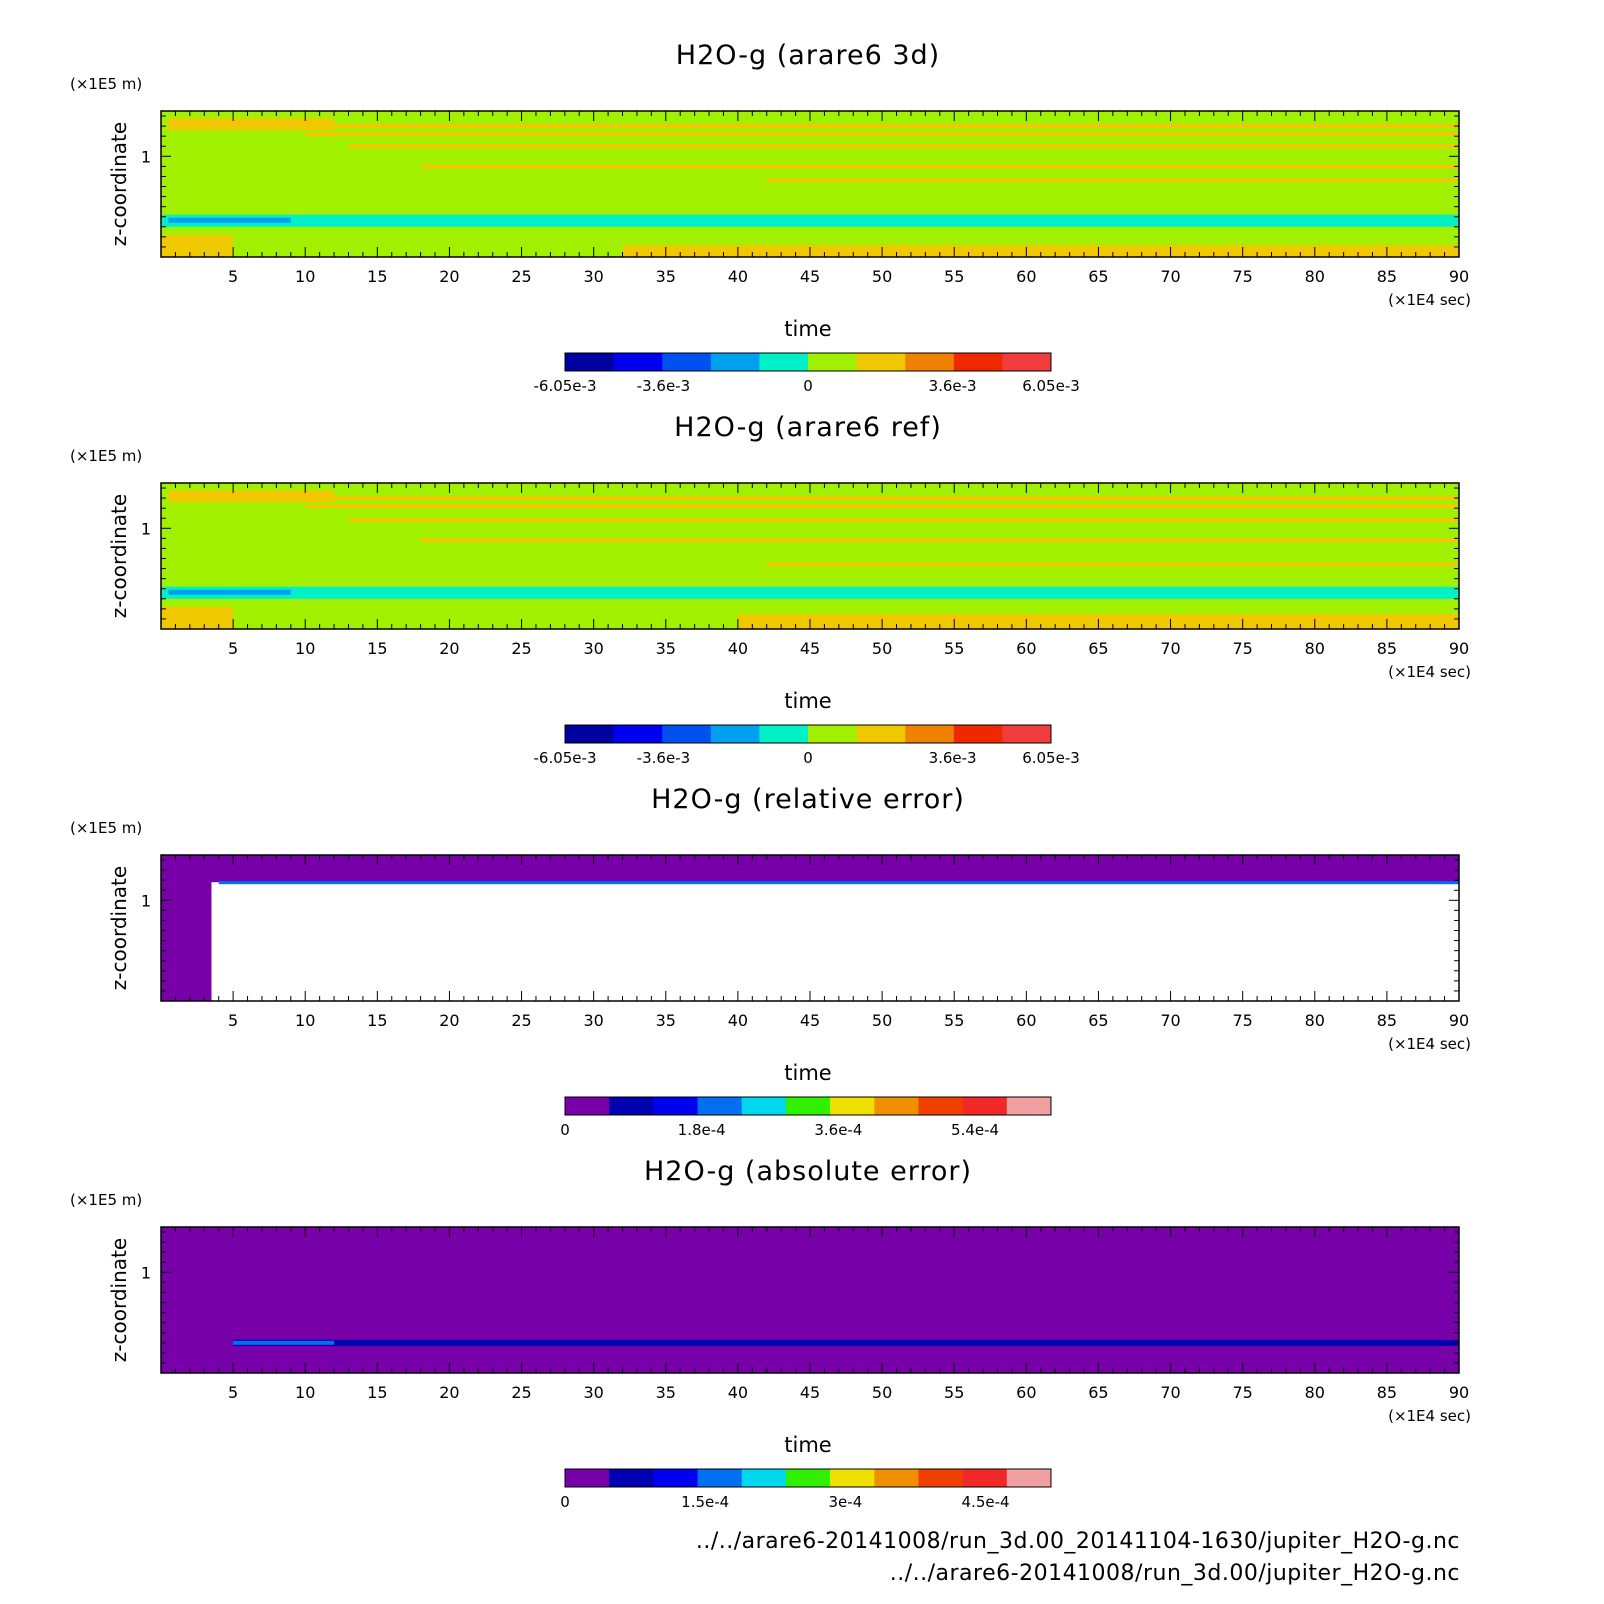  I want to click on colorbar-label: -3.6e-3, so click(663, 758).